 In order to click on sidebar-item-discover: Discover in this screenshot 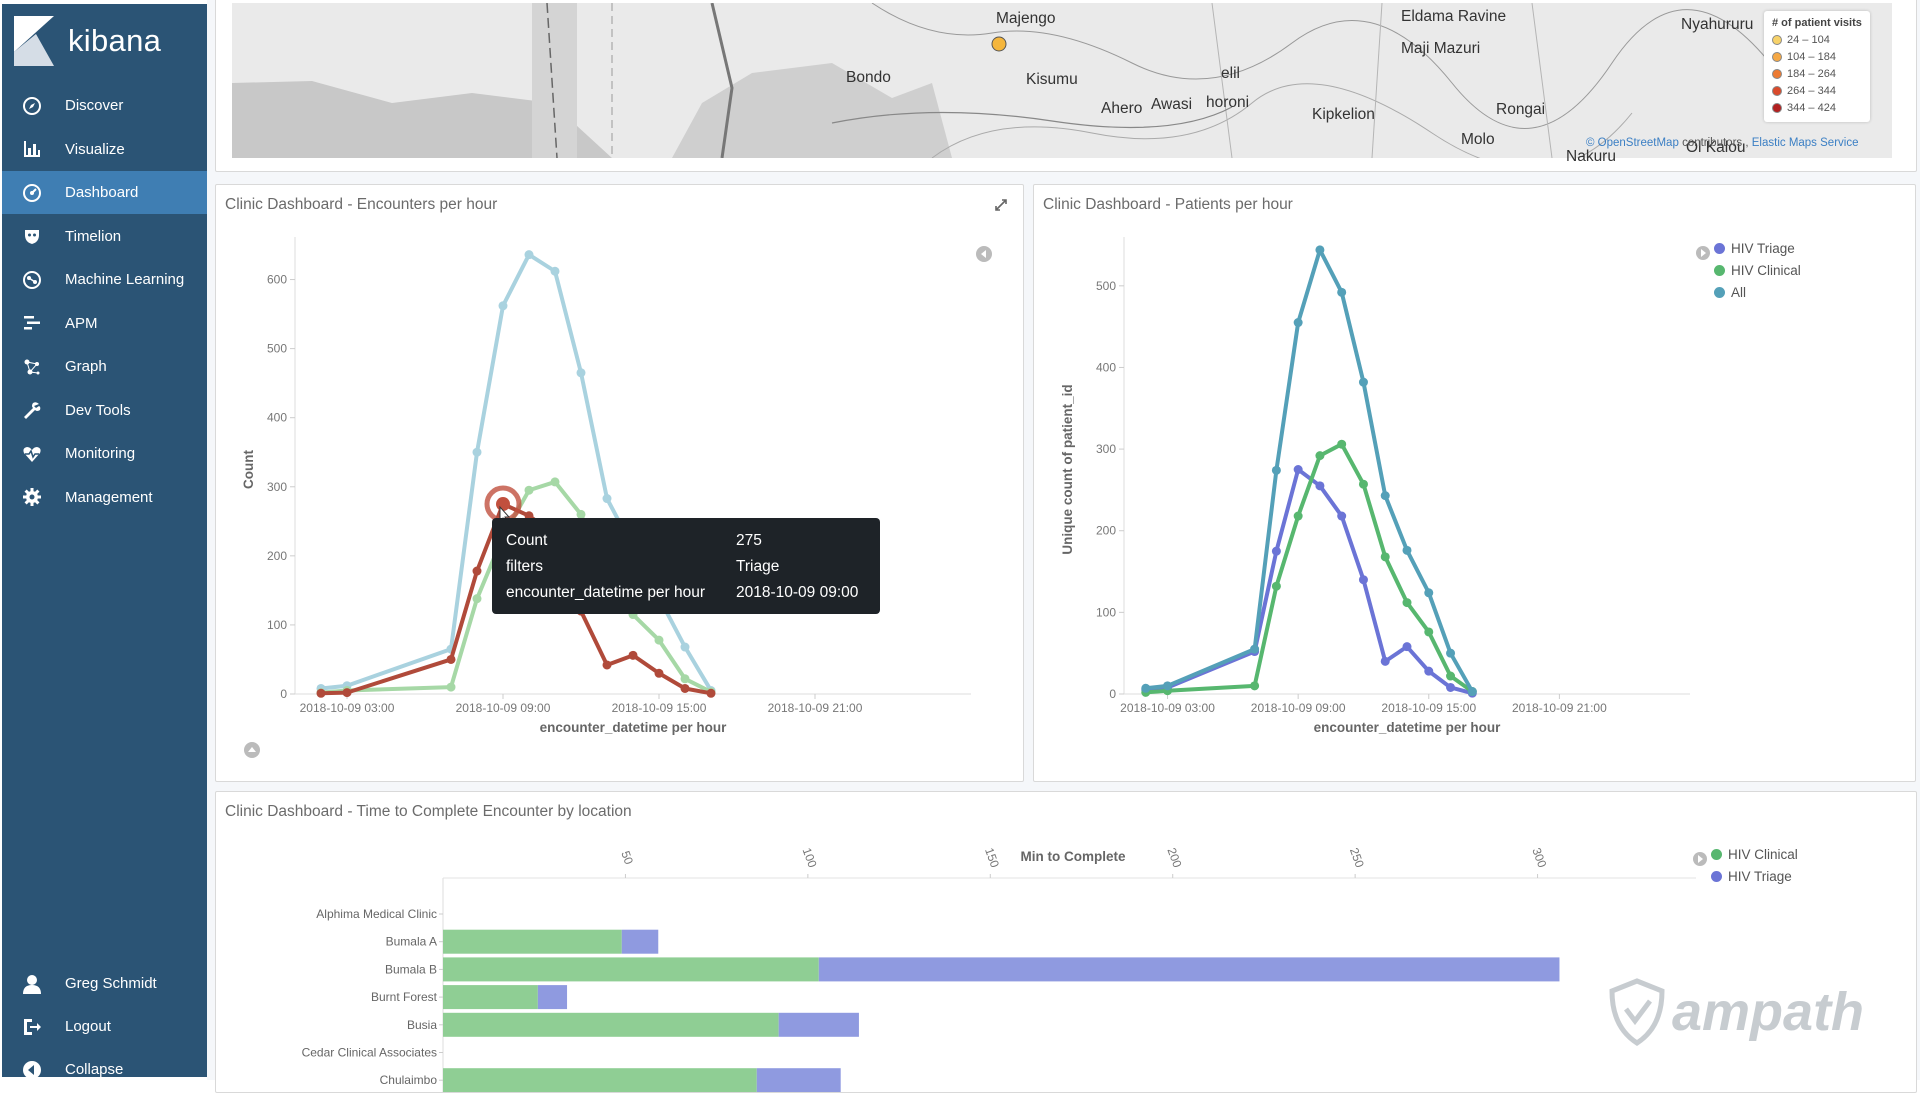, I will do `click(104, 105)`.